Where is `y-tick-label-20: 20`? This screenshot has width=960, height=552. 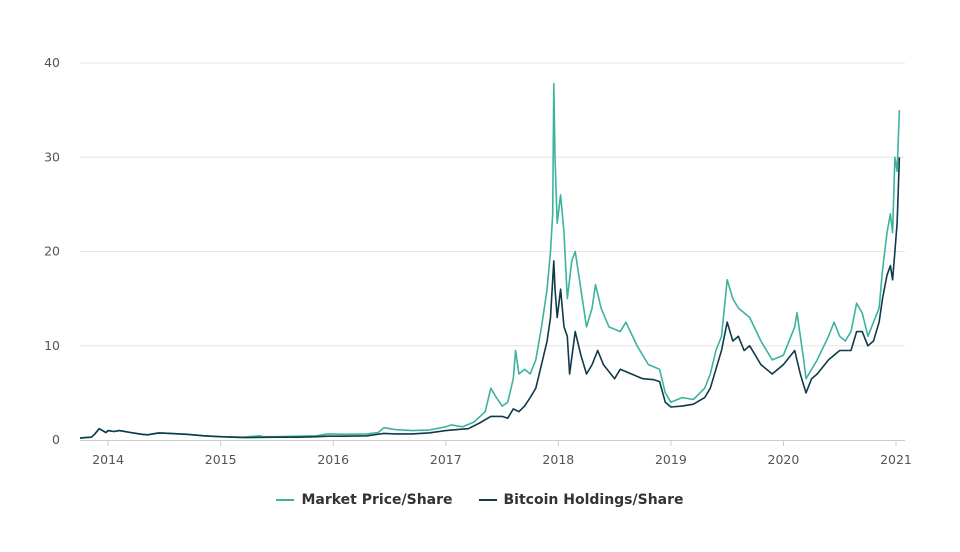 y-tick-label-20: 20 is located at coordinates (52, 251).